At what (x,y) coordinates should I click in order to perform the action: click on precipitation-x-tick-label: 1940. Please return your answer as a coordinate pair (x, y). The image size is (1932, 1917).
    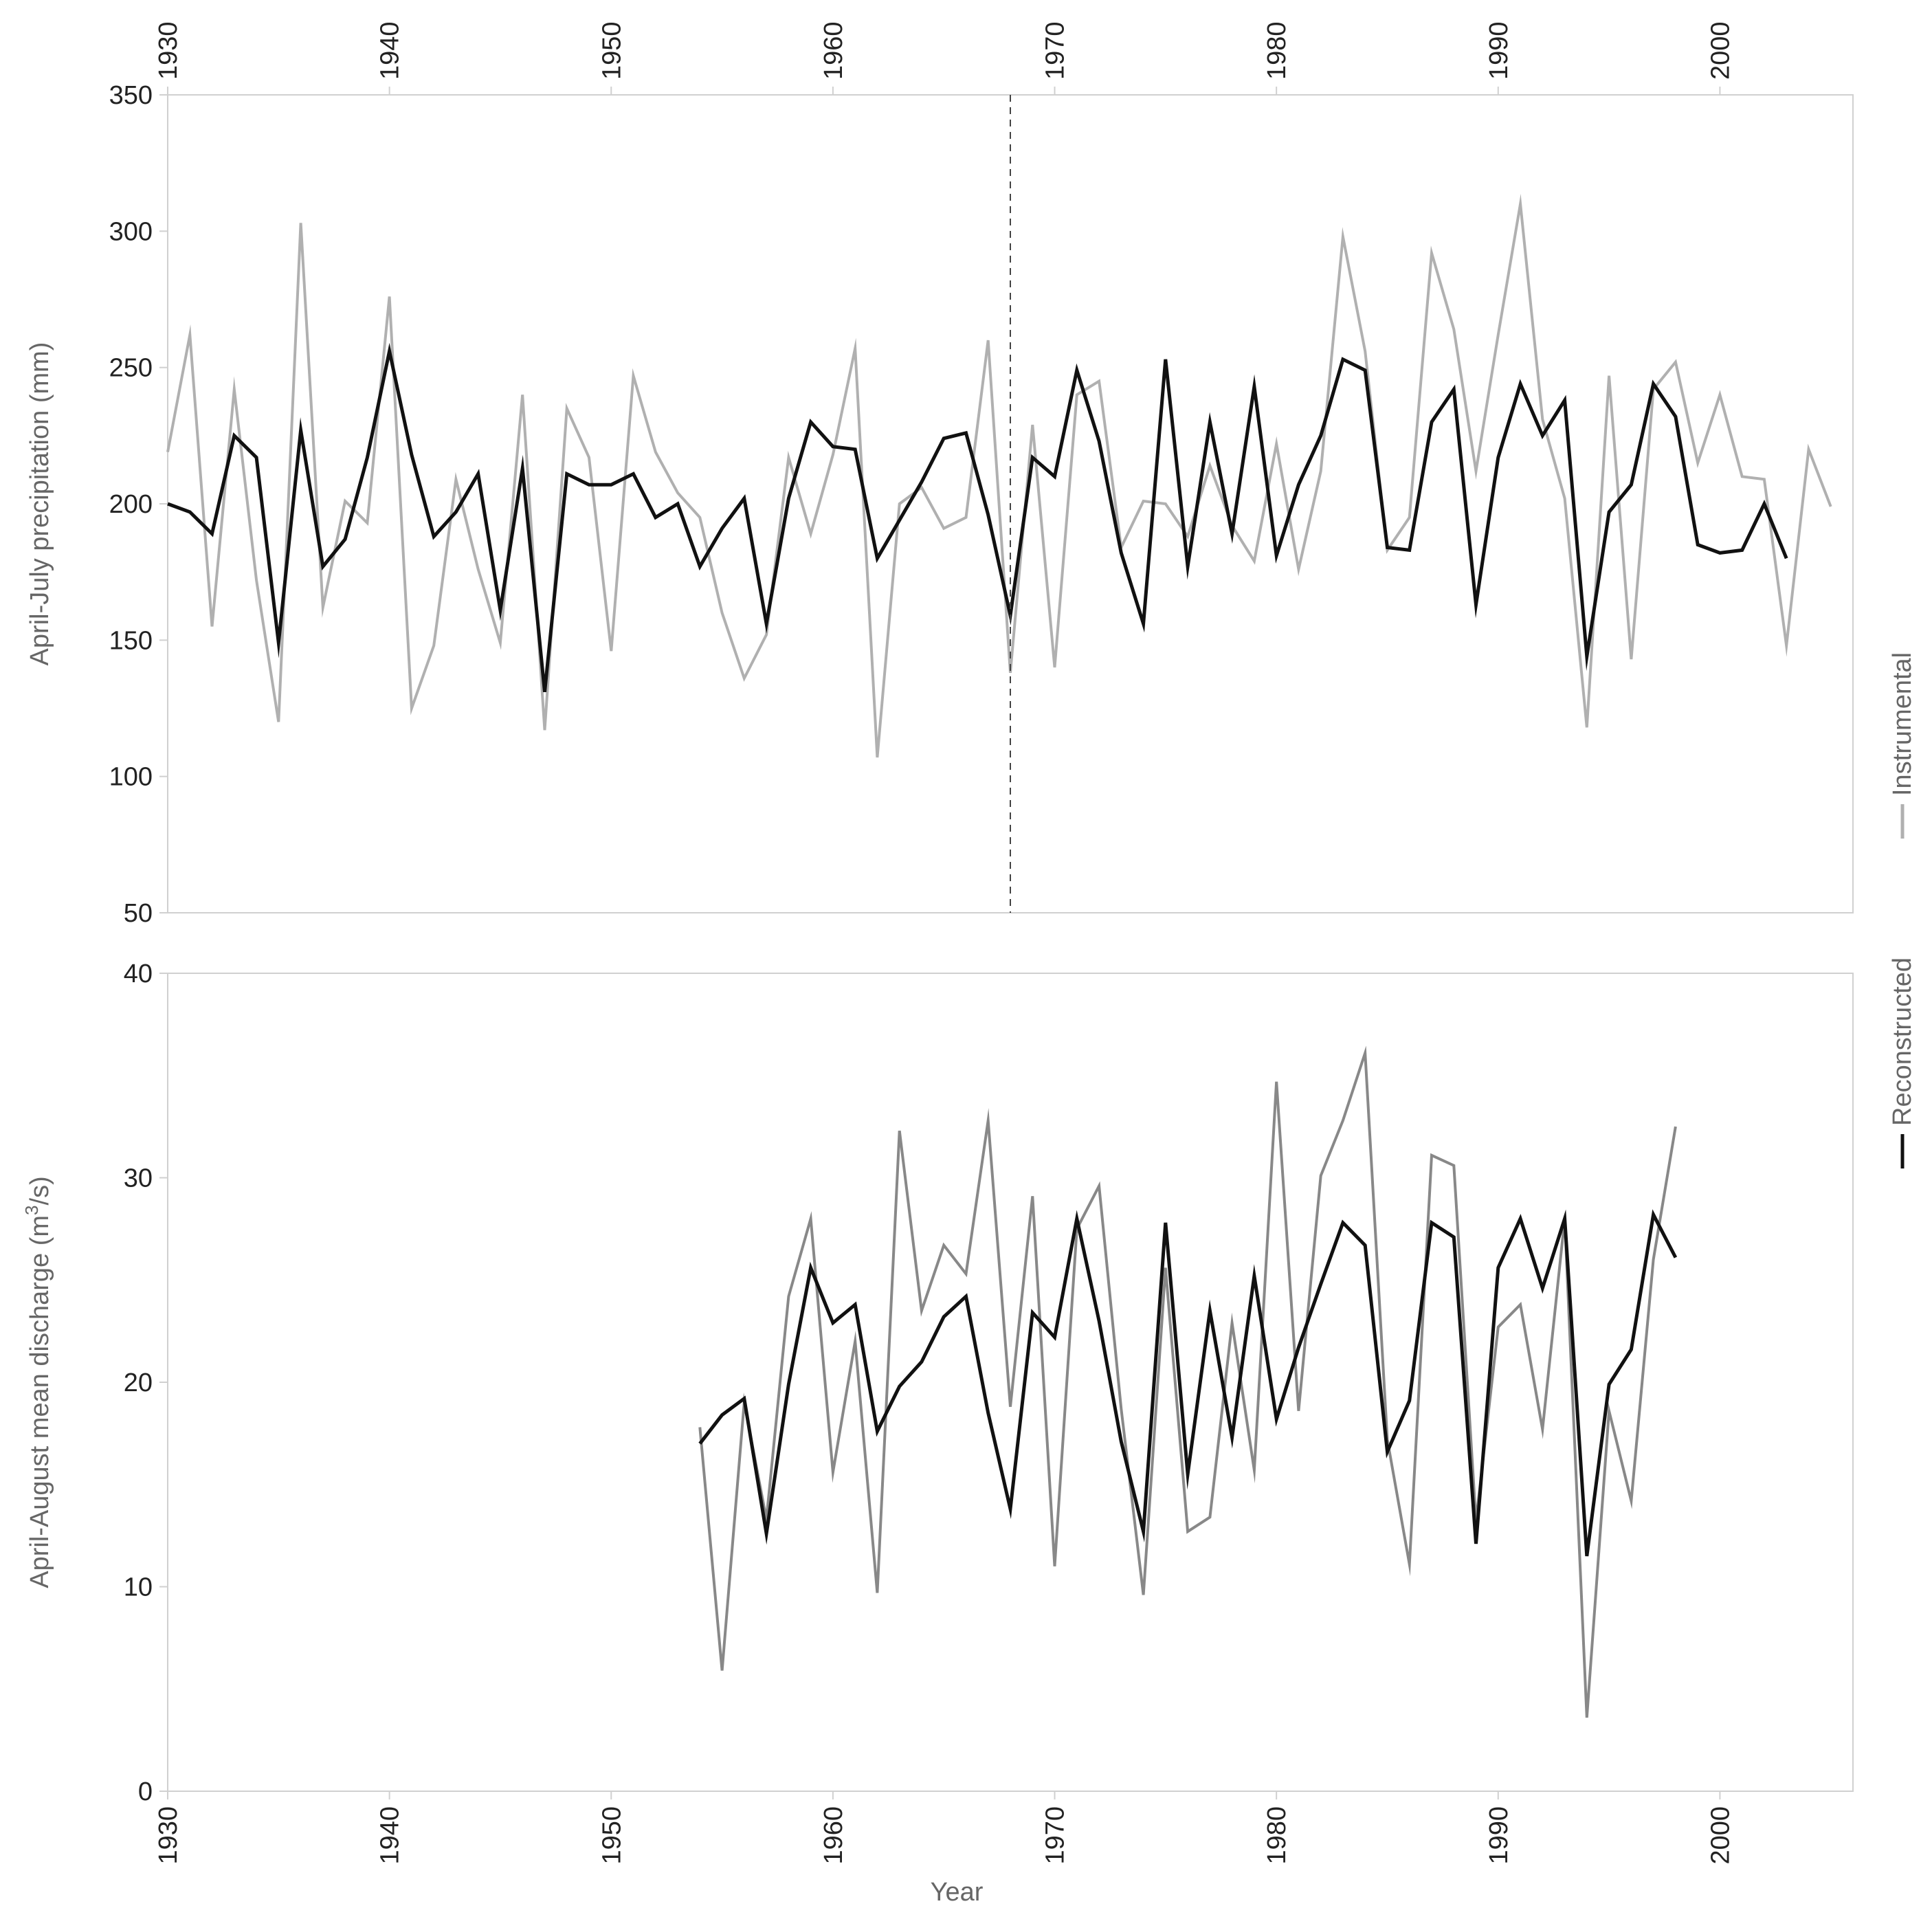
    Looking at the image, I should click on (391, 51).